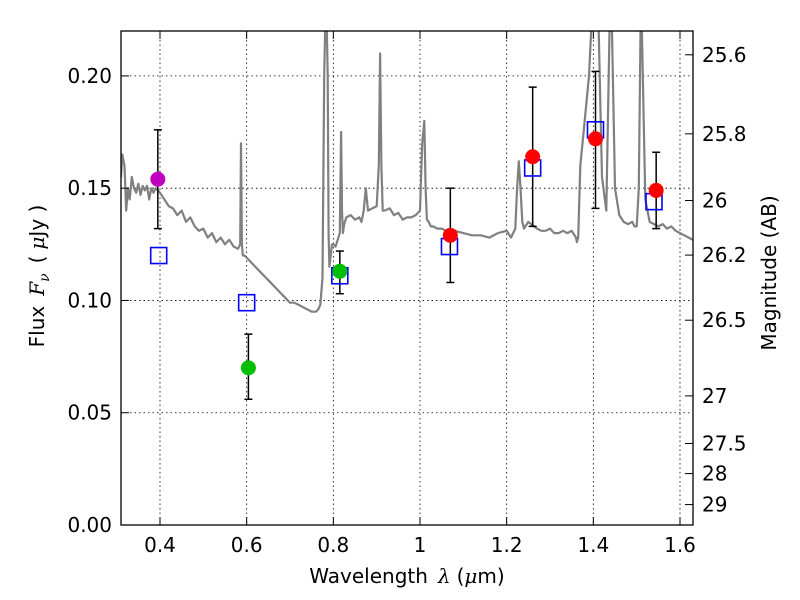 The width and height of the screenshot is (800, 600). What do you see at coordinates (89, 525) in the screenshot?
I see `y-tick-label: 0.00` at bounding box center [89, 525].